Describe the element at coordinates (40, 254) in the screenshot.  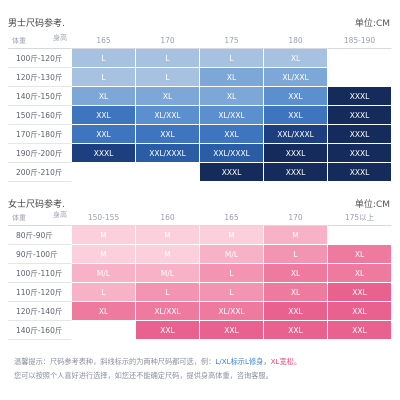
I see `women-weight-label: 90斤-100斤` at that location.